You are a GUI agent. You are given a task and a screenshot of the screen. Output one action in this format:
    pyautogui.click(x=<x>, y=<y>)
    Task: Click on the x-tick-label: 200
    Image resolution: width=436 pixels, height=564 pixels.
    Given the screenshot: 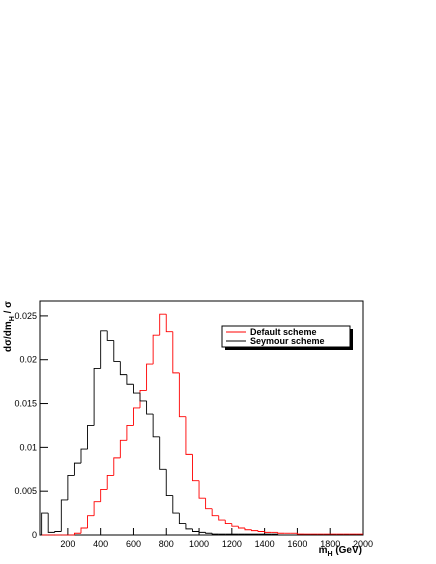 What is the action you would take?
    pyautogui.click(x=67, y=544)
    